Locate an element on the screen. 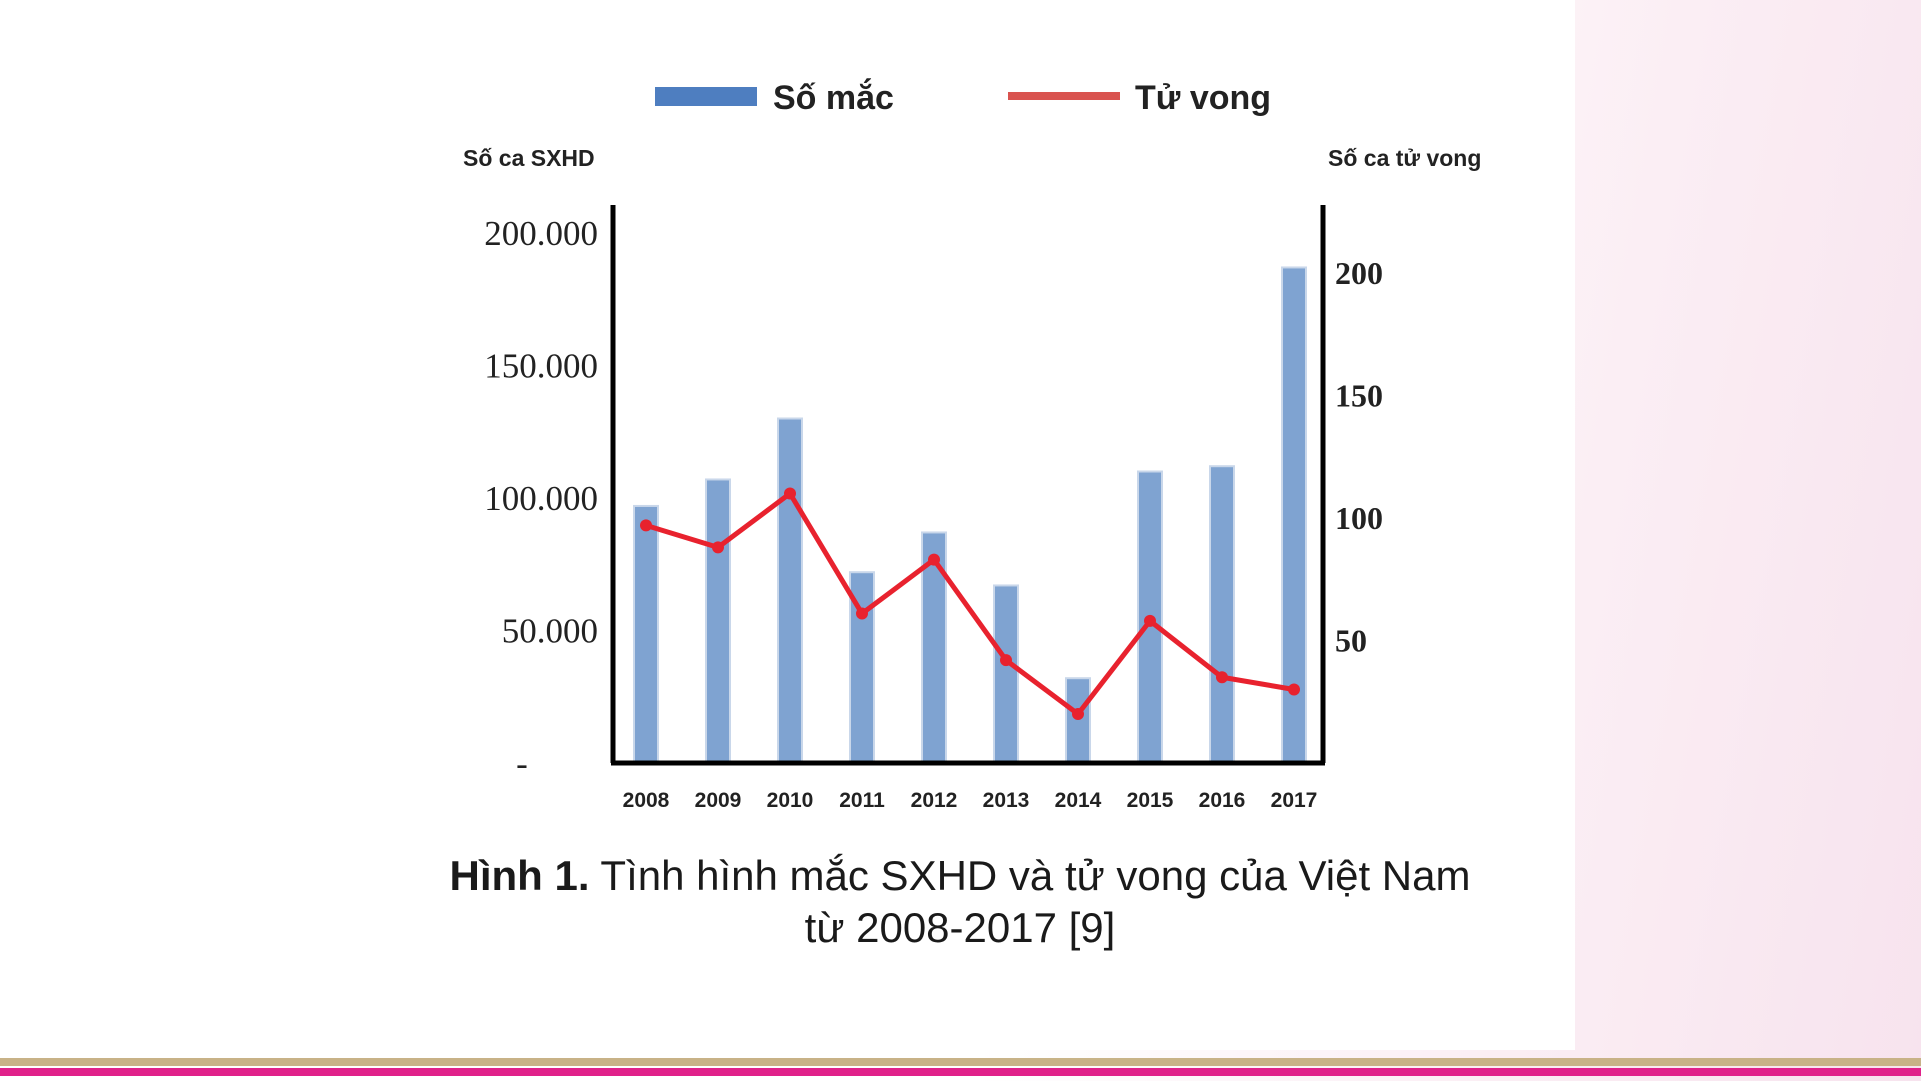  footer-gold-bar is located at coordinates (960, 1062).